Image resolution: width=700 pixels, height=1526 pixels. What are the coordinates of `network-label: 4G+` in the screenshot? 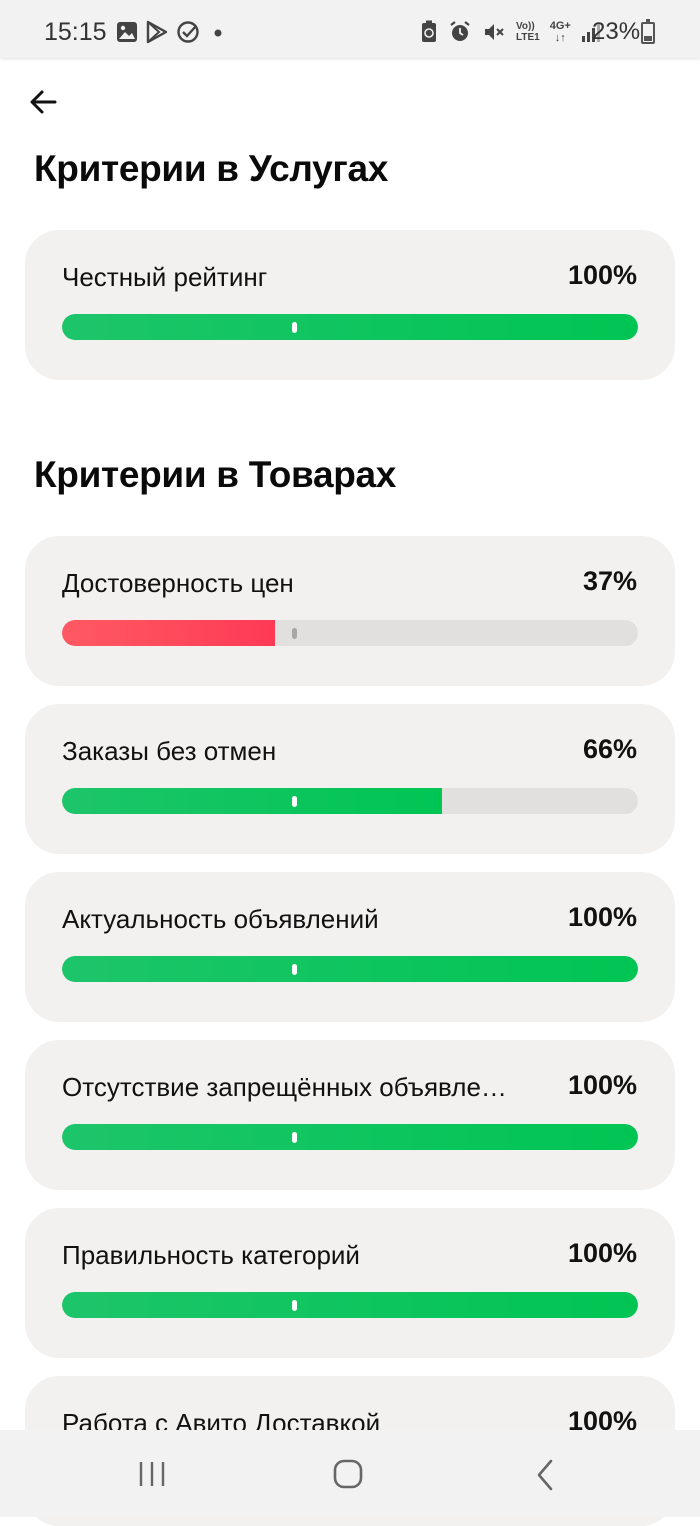 It's located at (560, 26).